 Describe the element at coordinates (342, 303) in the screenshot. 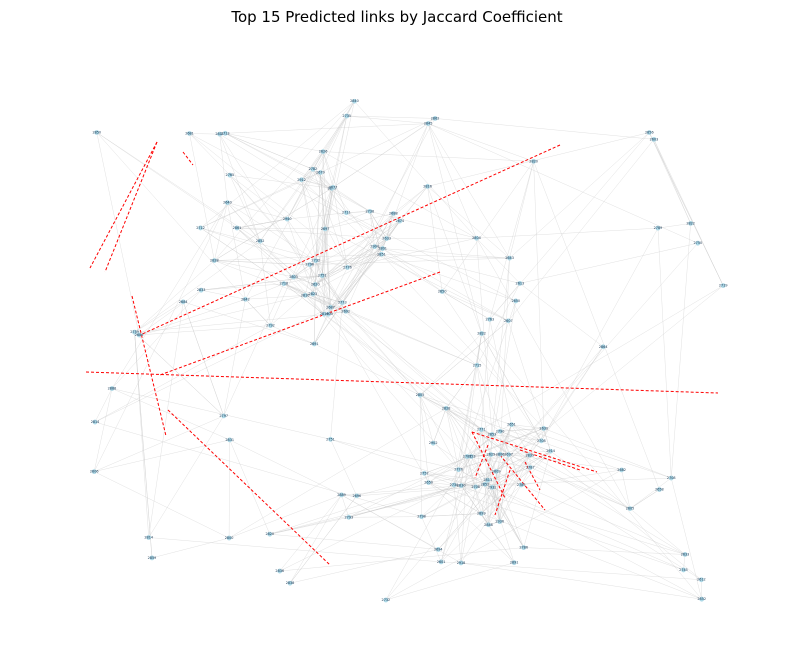

I see `graph-node: 2773` at that location.